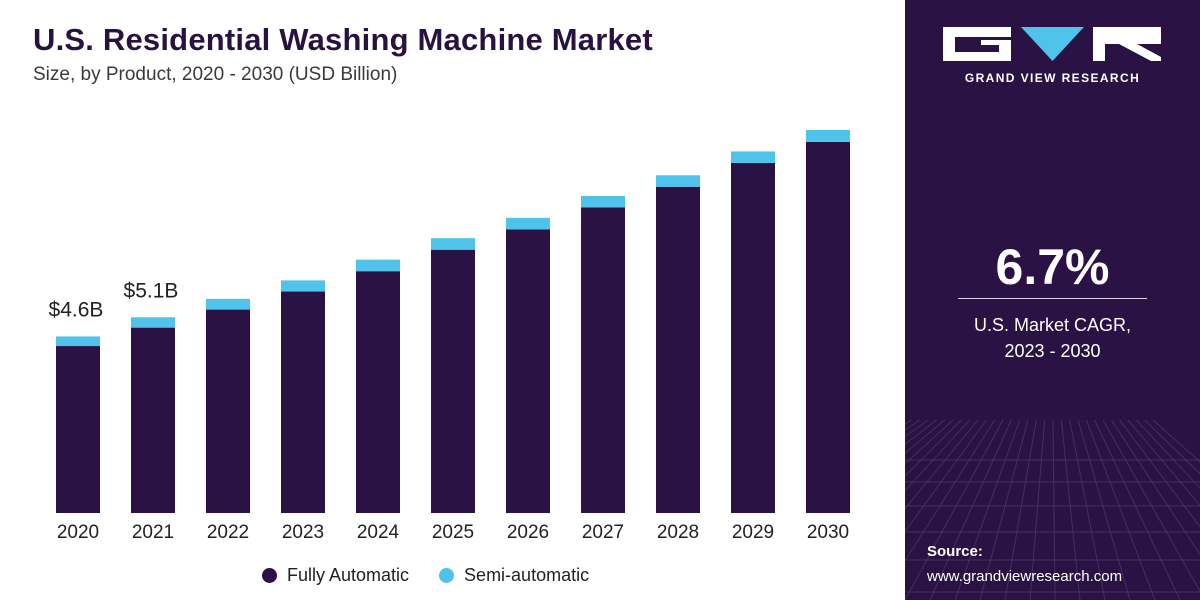 This screenshot has width=1200, height=600. What do you see at coordinates (303, 286) in the screenshot?
I see `bar-semi-automatic-2023` at bounding box center [303, 286].